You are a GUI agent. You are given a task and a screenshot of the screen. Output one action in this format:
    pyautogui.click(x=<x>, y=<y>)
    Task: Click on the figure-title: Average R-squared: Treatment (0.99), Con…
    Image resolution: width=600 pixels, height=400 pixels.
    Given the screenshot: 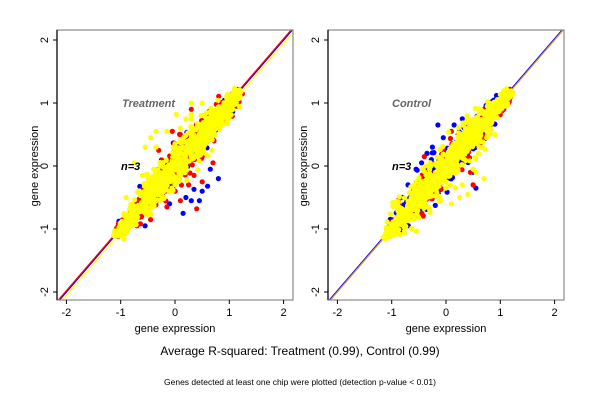 What is the action you would take?
    pyautogui.click(x=299, y=351)
    